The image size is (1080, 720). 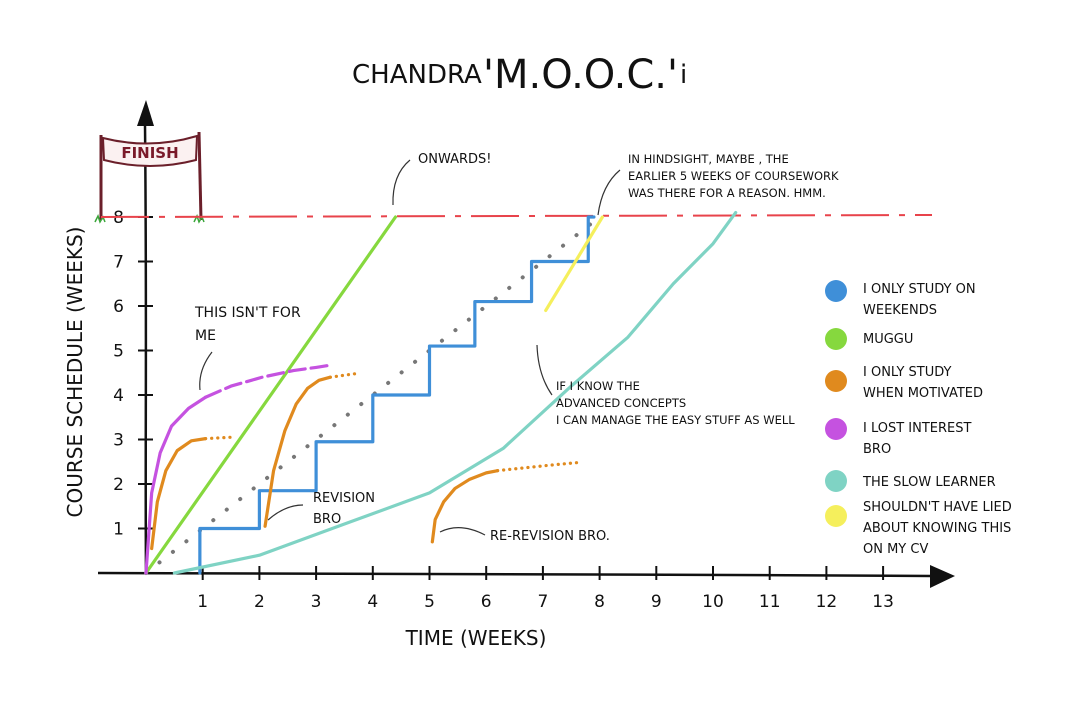 I want to click on grass-icon-left, so click(x=100, y=219).